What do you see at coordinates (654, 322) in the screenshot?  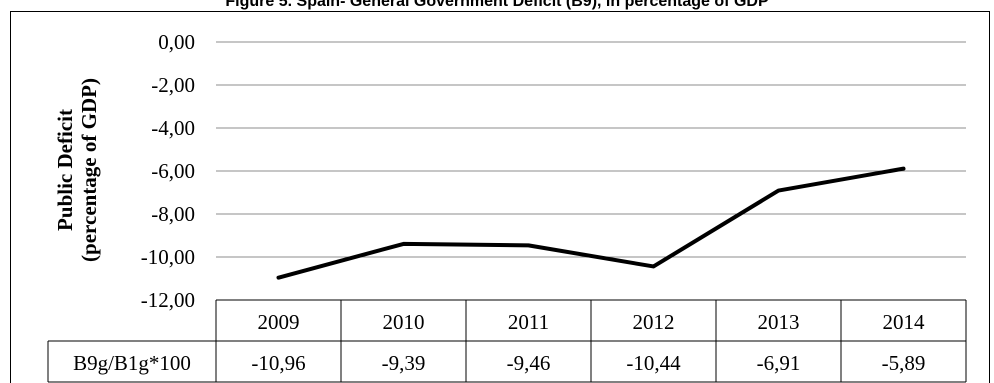 I see `x-category-label: 2012` at bounding box center [654, 322].